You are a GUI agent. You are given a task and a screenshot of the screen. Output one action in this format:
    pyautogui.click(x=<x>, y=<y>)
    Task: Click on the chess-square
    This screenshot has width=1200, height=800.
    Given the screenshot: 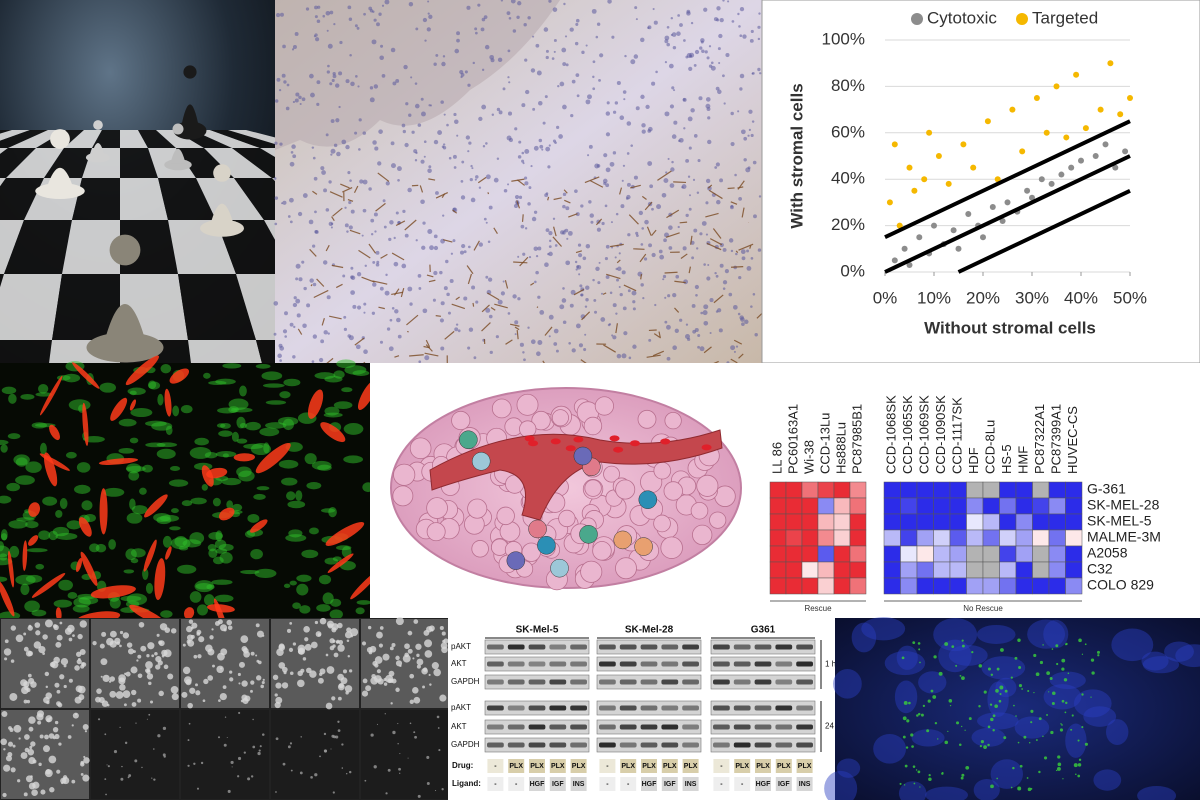 What is the action you would take?
    pyautogui.click(x=3, y=182)
    